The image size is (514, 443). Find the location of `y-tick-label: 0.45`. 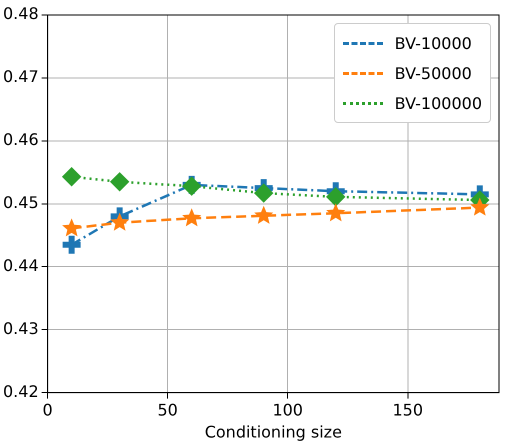

y-tick-label: 0.45 is located at coordinates (21, 202).